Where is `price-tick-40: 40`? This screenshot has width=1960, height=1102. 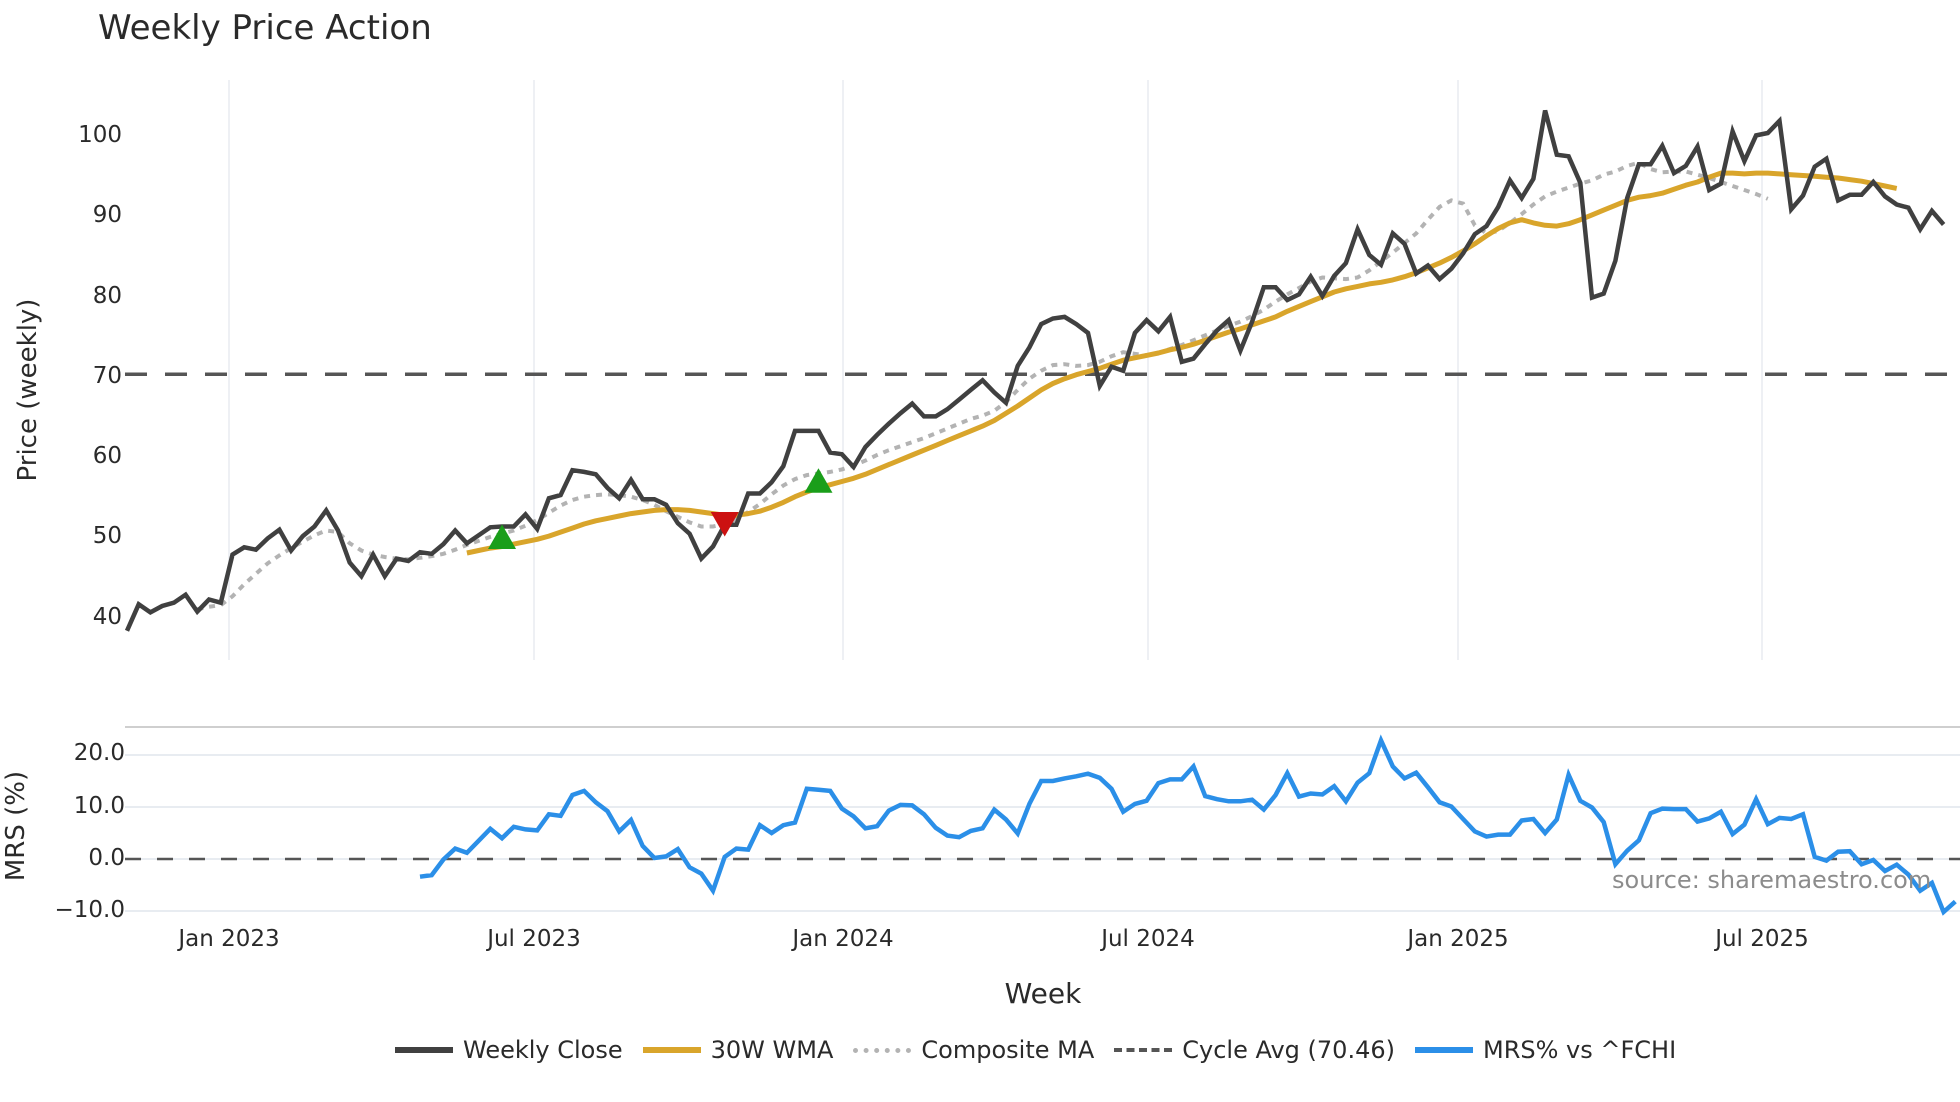 price-tick-40: 40 is located at coordinates (107, 617).